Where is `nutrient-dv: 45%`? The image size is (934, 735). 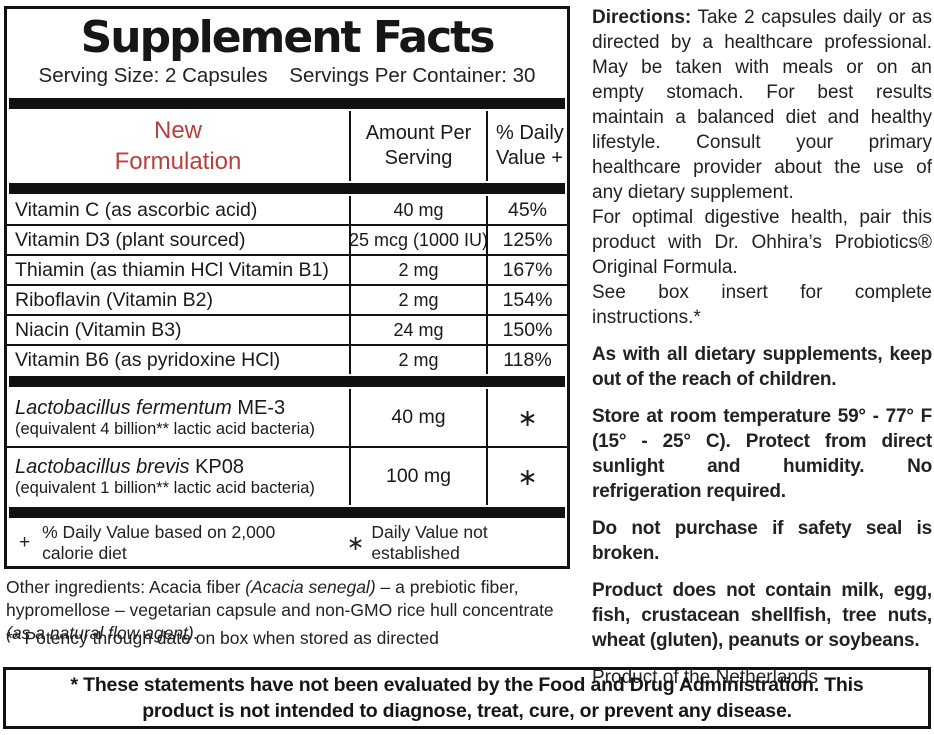
nutrient-dv: 45% is located at coordinates (526, 210).